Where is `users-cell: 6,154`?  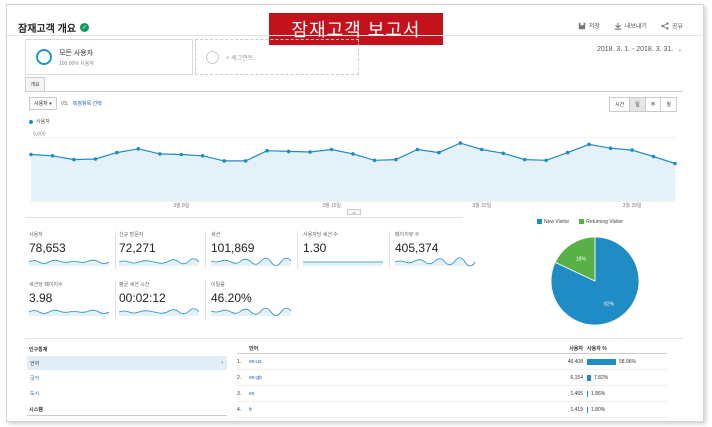
users-cell: 6,154 is located at coordinates (576, 377).